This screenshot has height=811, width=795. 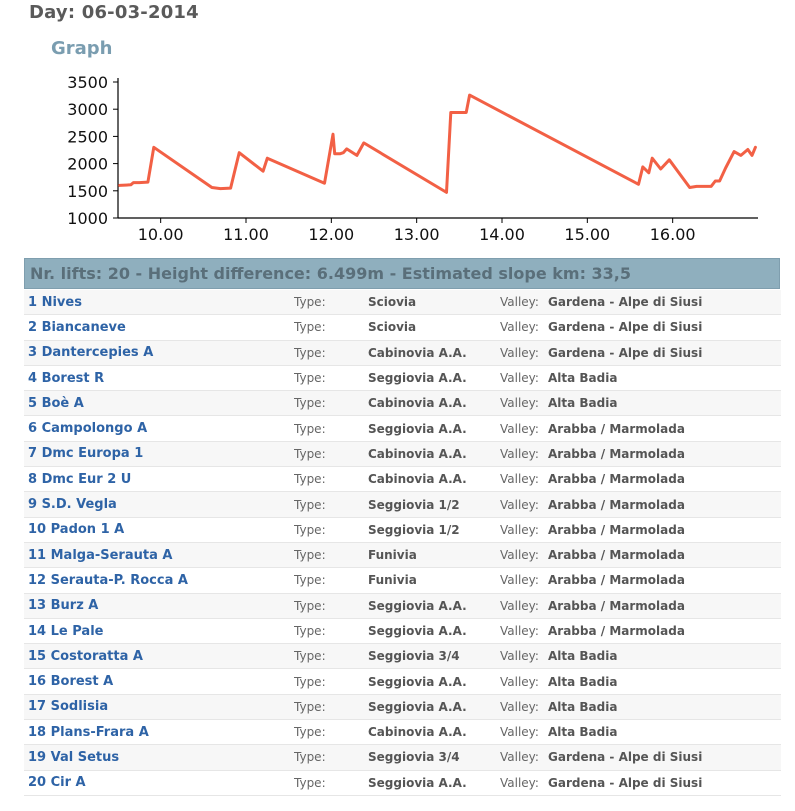 What do you see at coordinates (159, 707) in the screenshot?
I see `lift-name-link: 17 Sodlisia` at bounding box center [159, 707].